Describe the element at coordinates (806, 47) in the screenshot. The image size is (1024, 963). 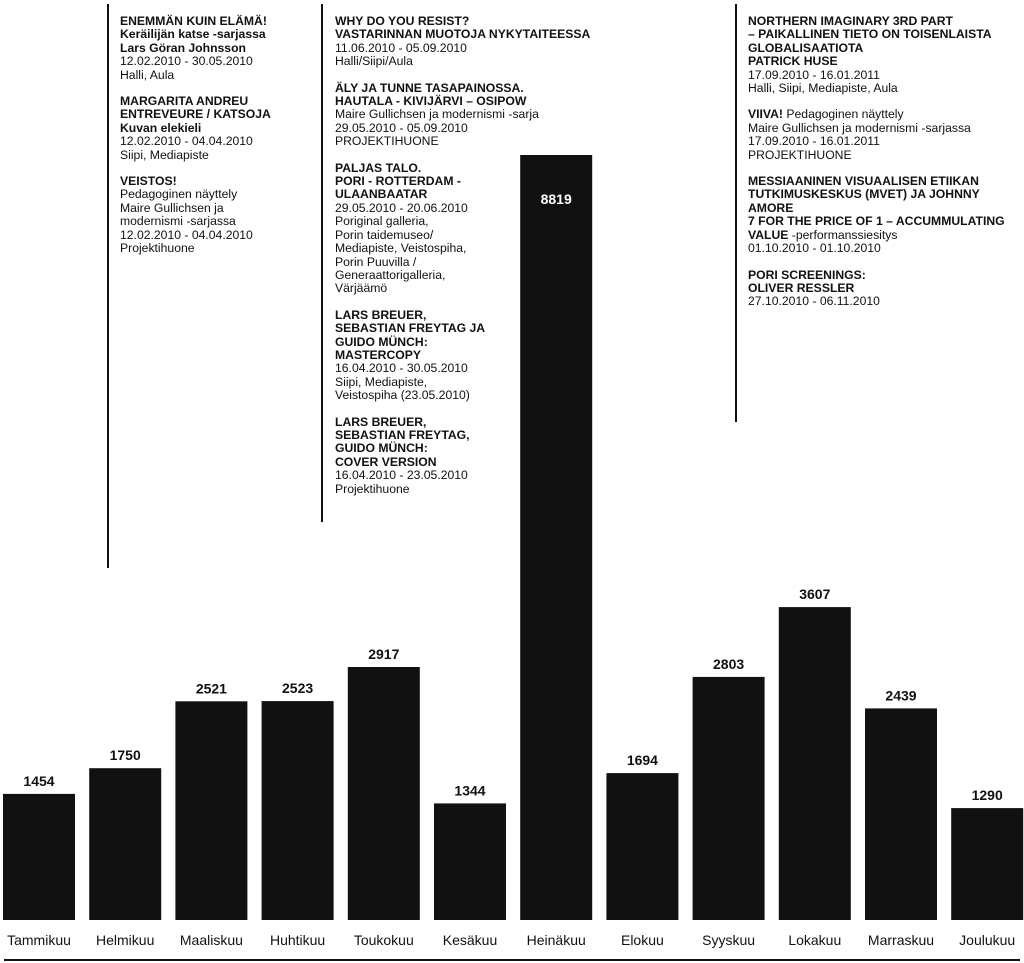
I see `exhibition-line: GLOBALISAATIOTA` at that location.